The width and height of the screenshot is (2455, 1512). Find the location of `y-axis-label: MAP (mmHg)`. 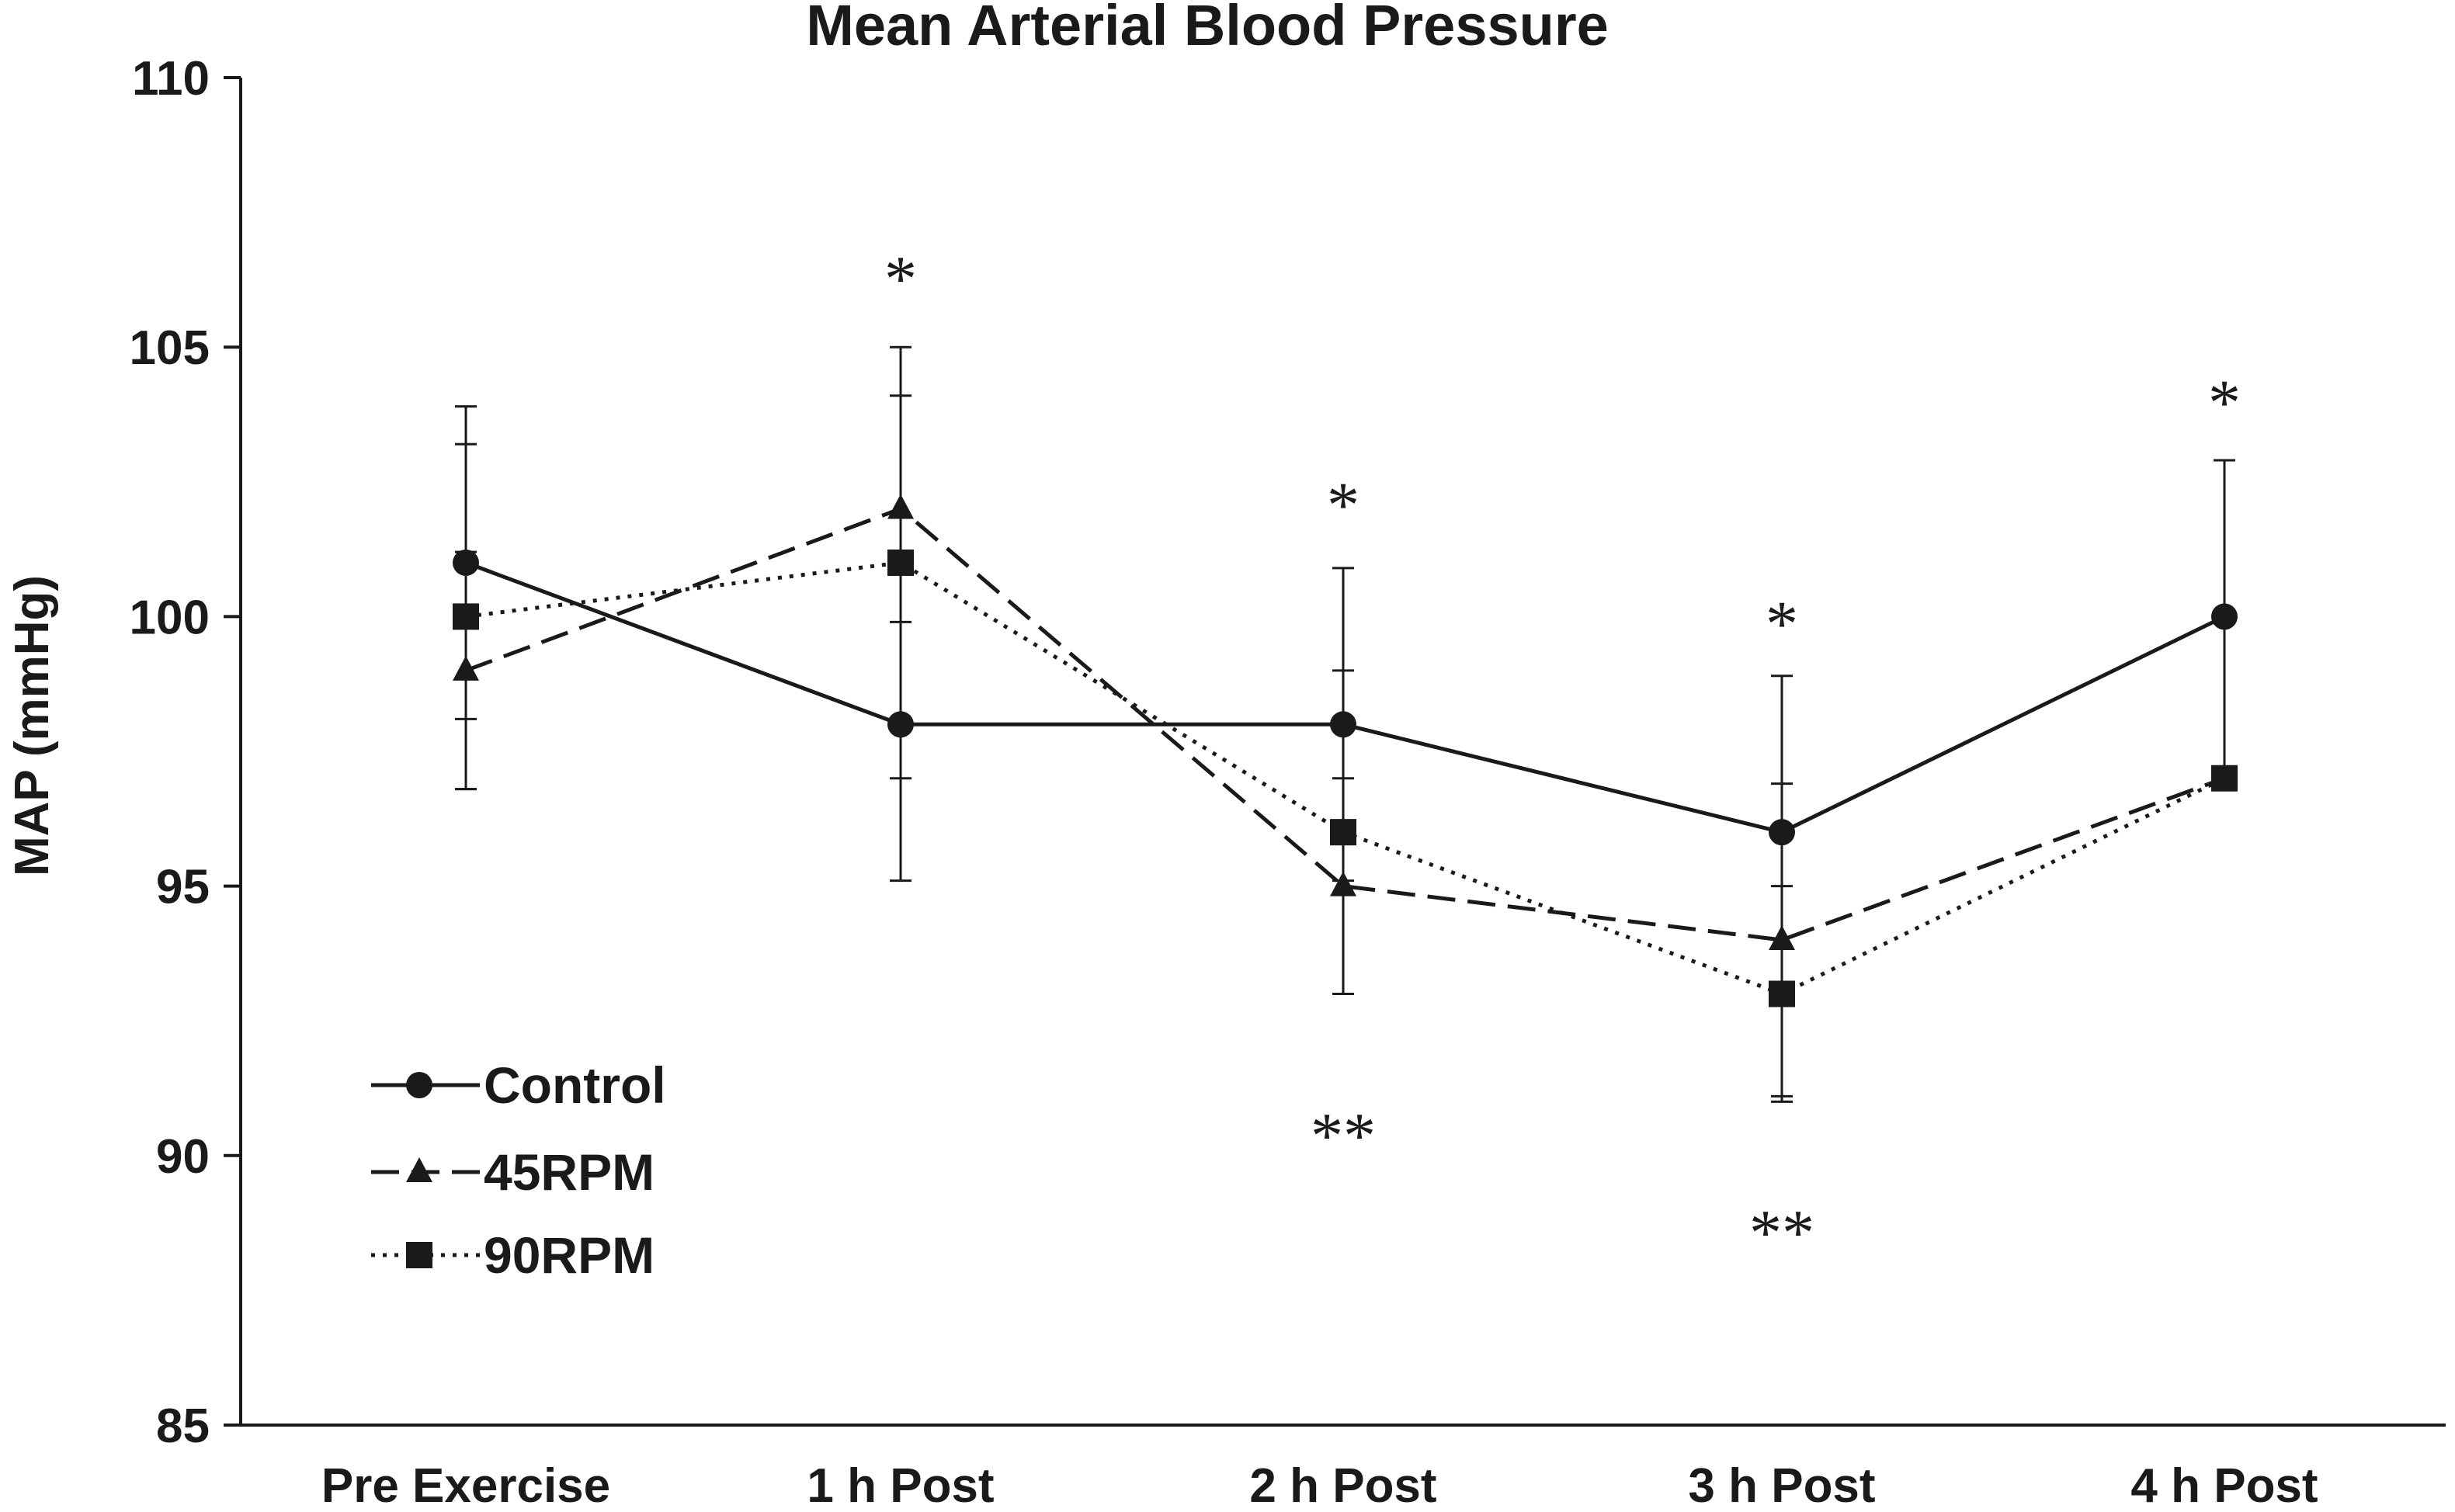

y-axis-label: MAP (mmHg) is located at coordinates (32, 725).